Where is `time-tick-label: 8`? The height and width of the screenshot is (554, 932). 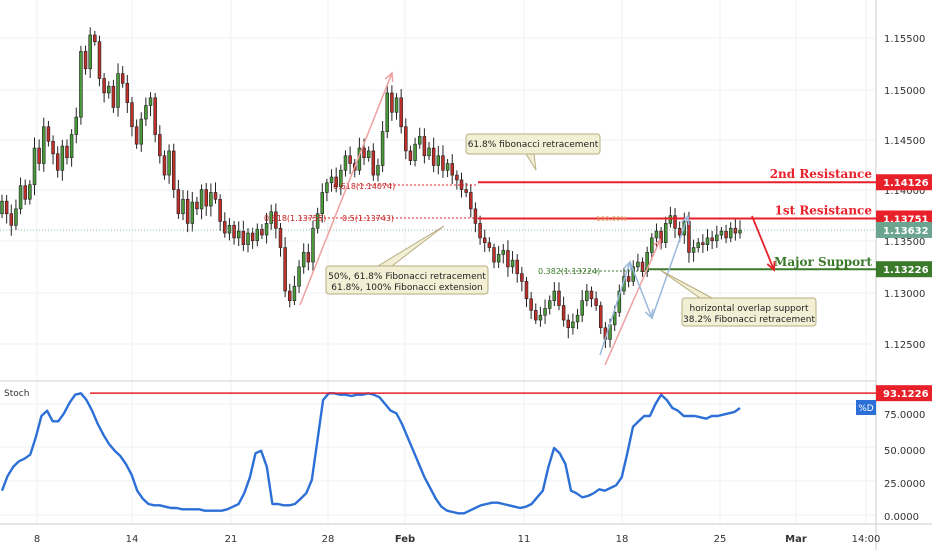
time-tick-label: 8 is located at coordinates (37, 539).